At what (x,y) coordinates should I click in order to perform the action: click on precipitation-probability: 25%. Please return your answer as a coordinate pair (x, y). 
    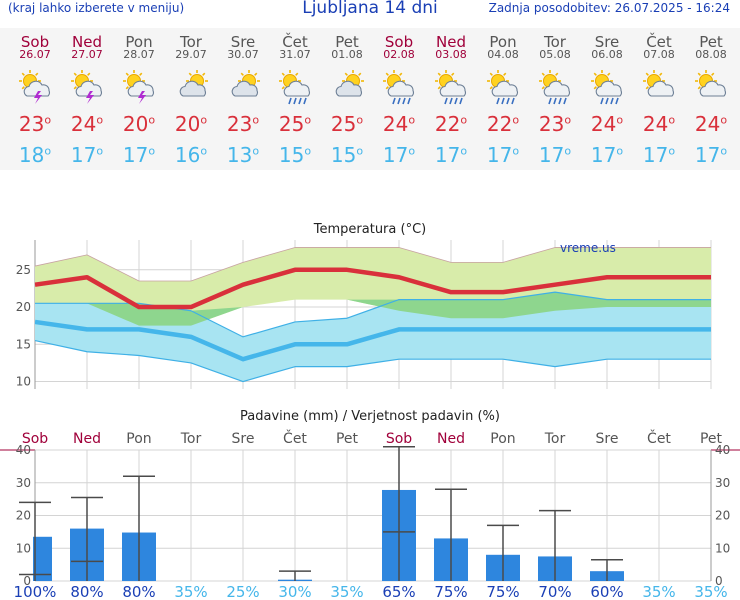
    Looking at the image, I should click on (242, 591).